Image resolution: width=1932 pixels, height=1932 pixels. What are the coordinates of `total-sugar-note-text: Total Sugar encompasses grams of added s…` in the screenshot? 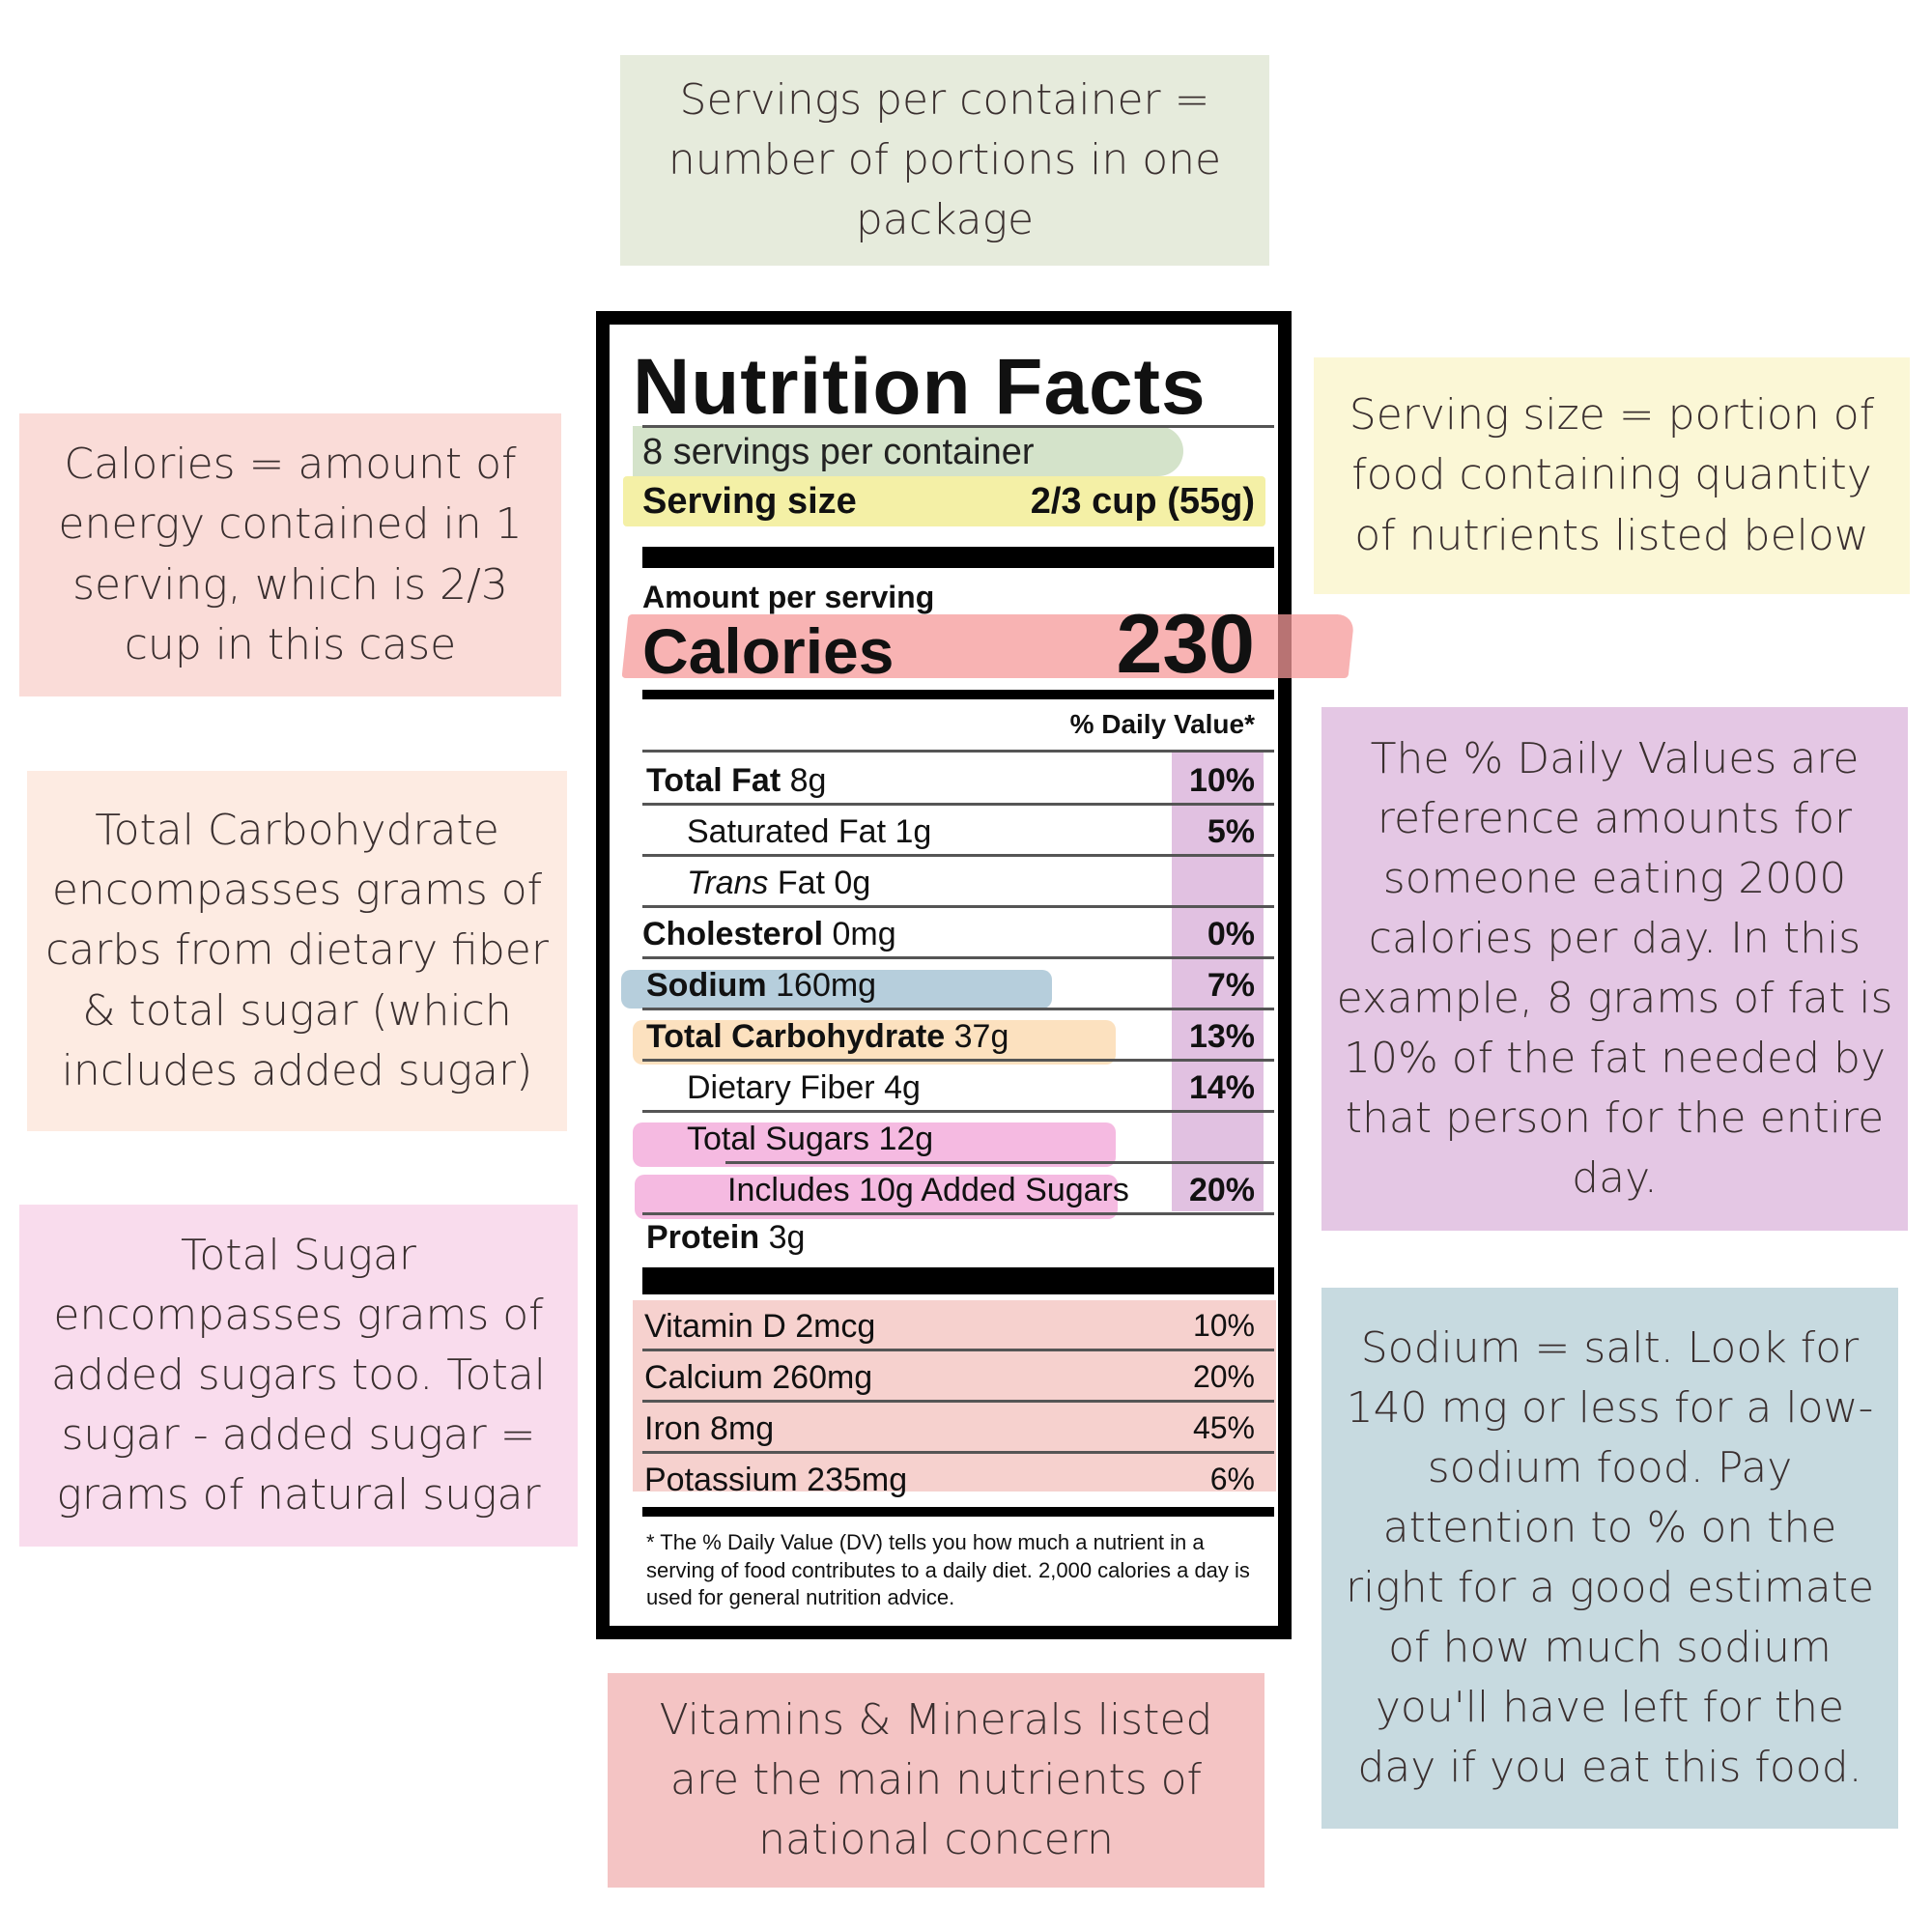 It's located at (298, 1375).